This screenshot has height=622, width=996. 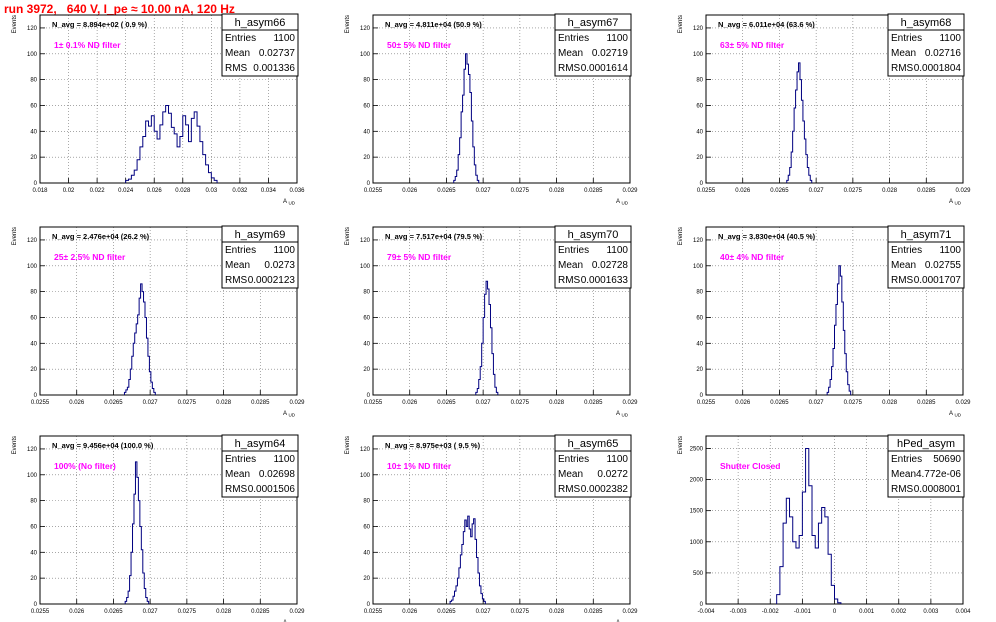 I want to click on x-tick-label: 0.001, so click(x=867, y=612).